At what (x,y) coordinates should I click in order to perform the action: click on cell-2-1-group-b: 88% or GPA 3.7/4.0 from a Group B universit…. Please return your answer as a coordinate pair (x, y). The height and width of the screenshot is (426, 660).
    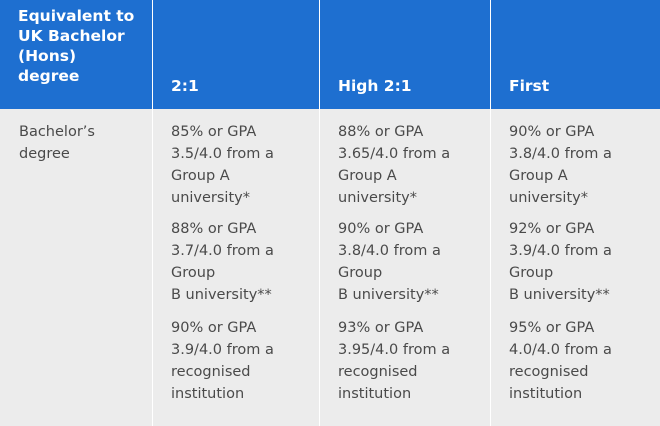
    Looking at the image, I should click on (222, 262).